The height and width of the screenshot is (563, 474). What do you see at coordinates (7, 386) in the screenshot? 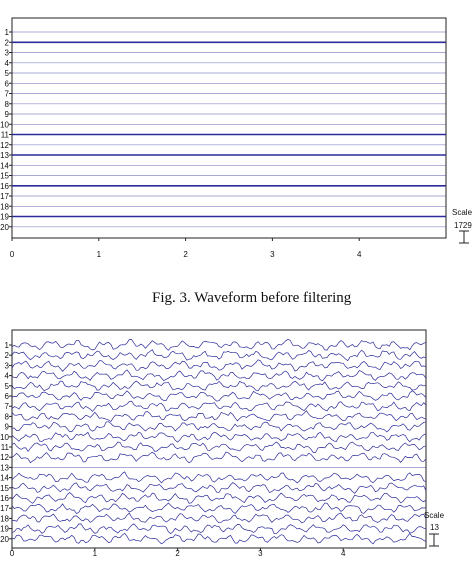
I see `chart2-channel-label: 5` at bounding box center [7, 386].